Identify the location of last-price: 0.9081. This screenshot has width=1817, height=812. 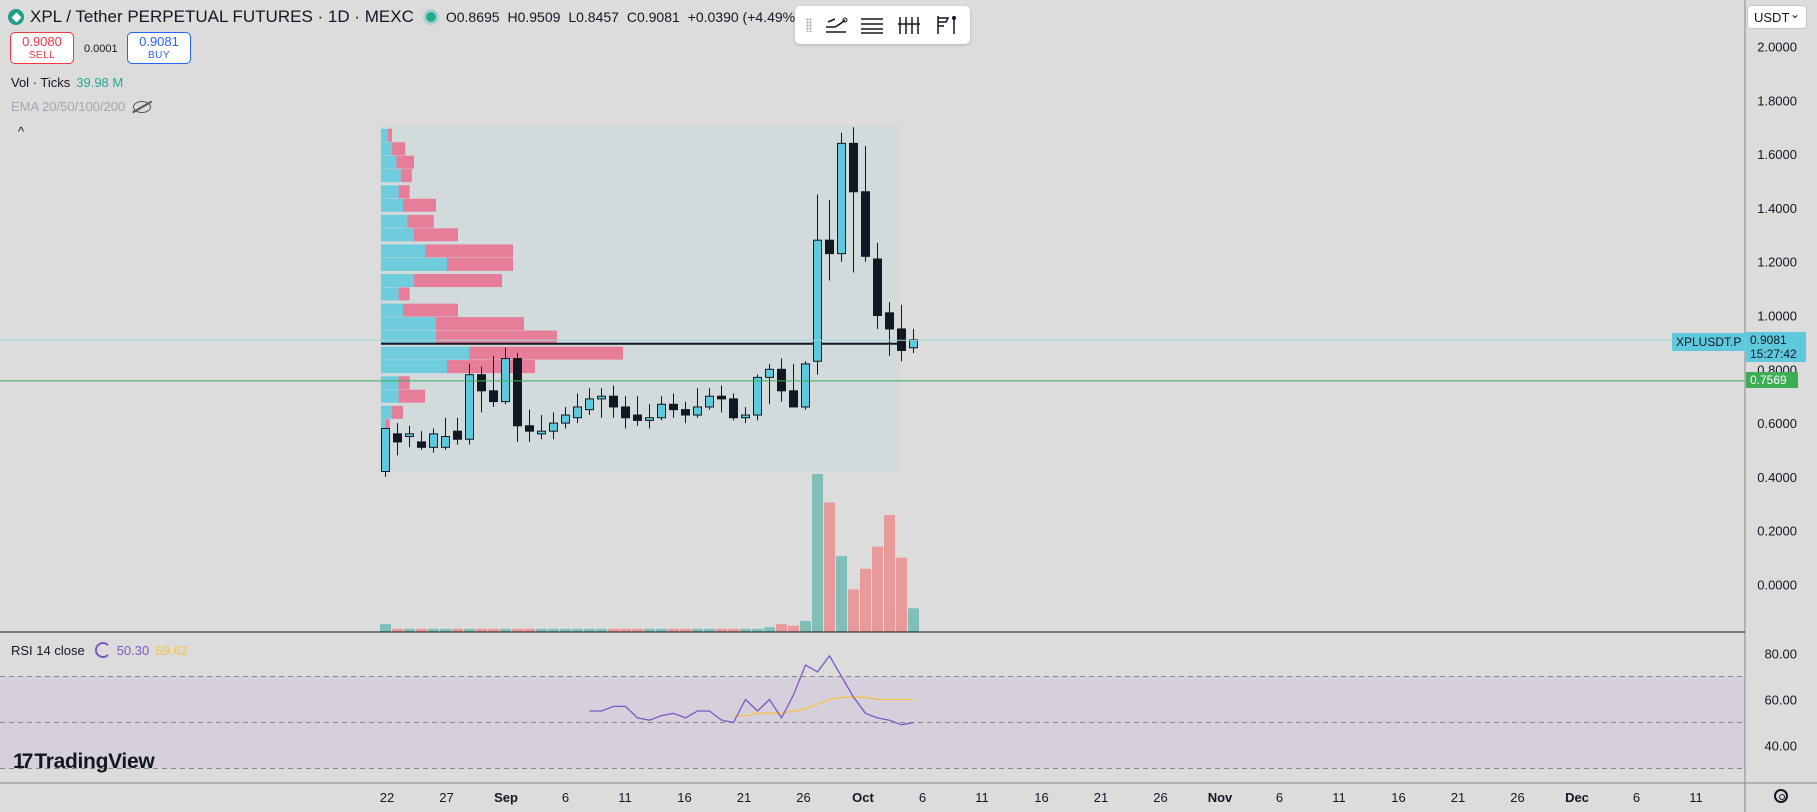
(1768, 340).